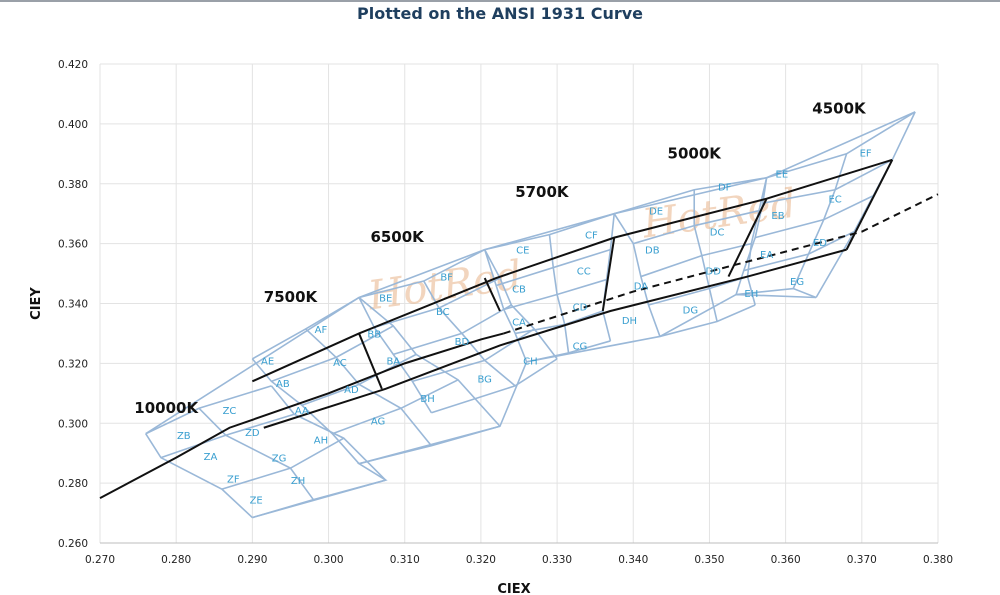 The height and width of the screenshot is (595, 1000). What do you see at coordinates (481, 560) in the screenshot?
I see `x-tick-label: 0.320` at bounding box center [481, 560].